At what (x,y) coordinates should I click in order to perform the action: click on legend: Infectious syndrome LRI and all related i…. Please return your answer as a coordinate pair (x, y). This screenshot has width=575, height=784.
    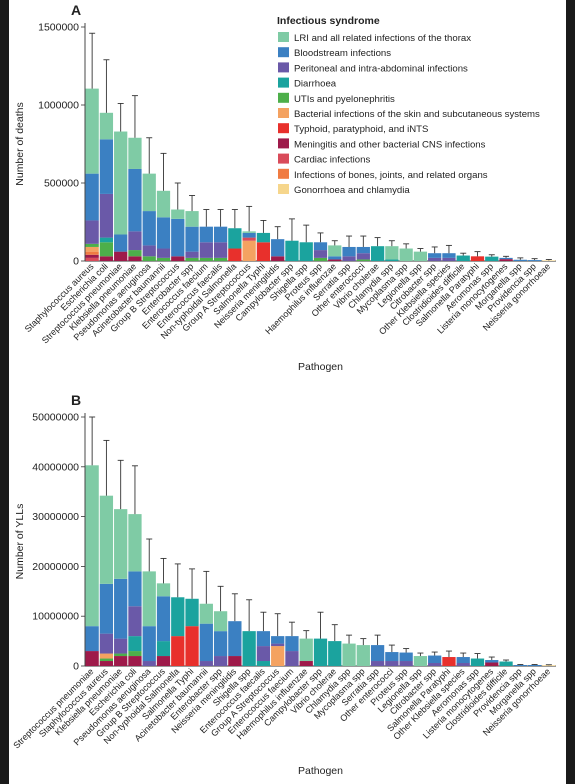
    Looking at the image, I should click on (408, 105).